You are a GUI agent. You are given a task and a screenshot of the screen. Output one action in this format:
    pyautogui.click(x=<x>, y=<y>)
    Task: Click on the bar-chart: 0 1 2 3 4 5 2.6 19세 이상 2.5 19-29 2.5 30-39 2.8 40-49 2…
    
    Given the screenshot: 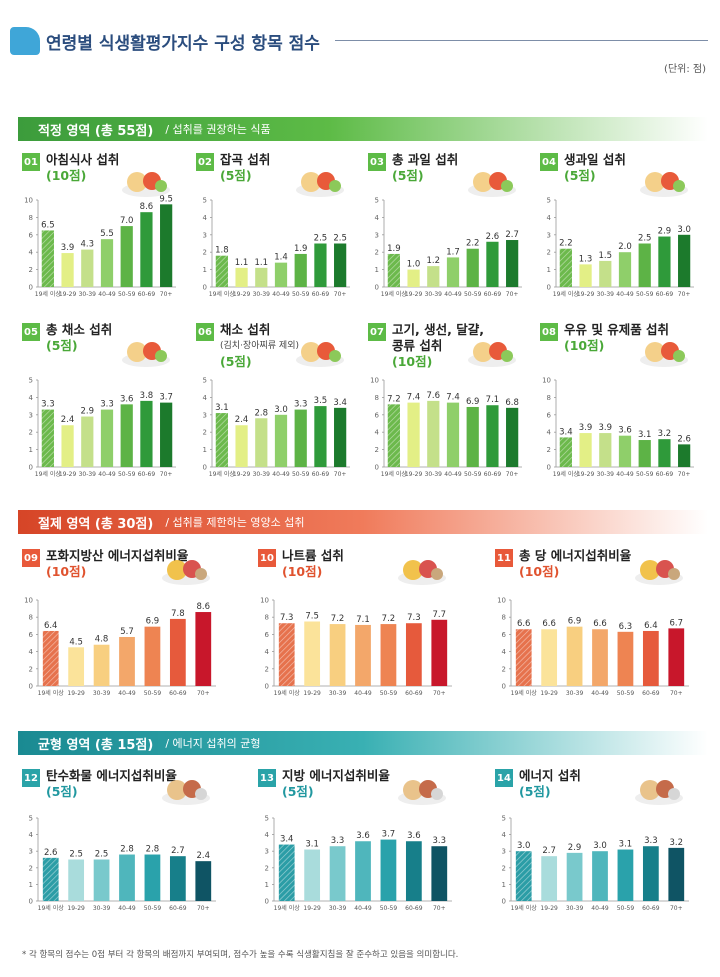 What is the action you would take?
    pyautogui.click(x=122, y=863)
    